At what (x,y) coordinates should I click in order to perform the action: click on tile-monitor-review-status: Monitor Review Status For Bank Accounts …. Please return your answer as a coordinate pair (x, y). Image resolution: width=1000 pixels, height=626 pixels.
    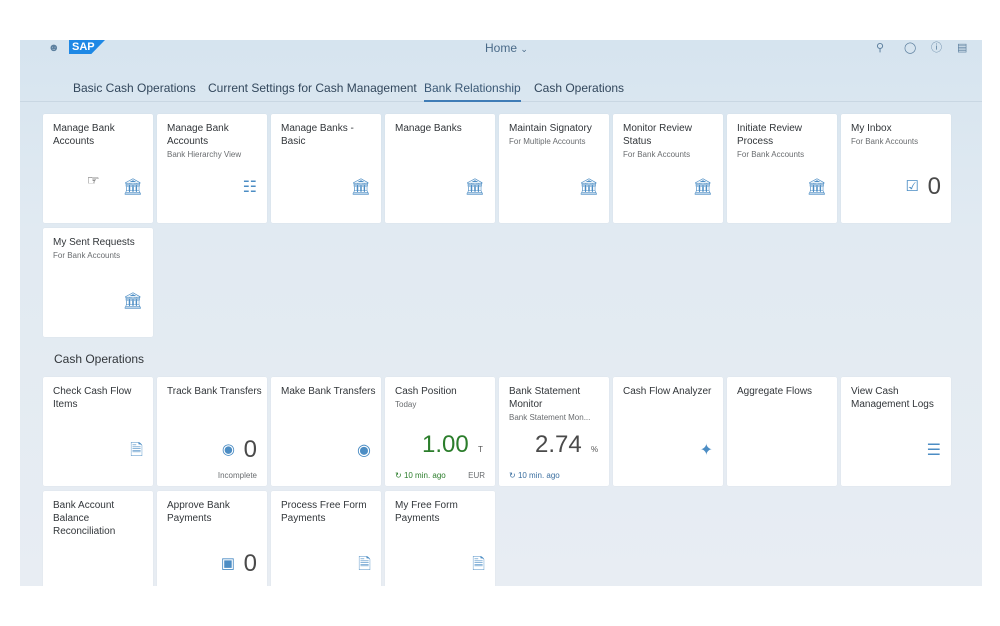
    Looking at the image, I should click on (668, 168).